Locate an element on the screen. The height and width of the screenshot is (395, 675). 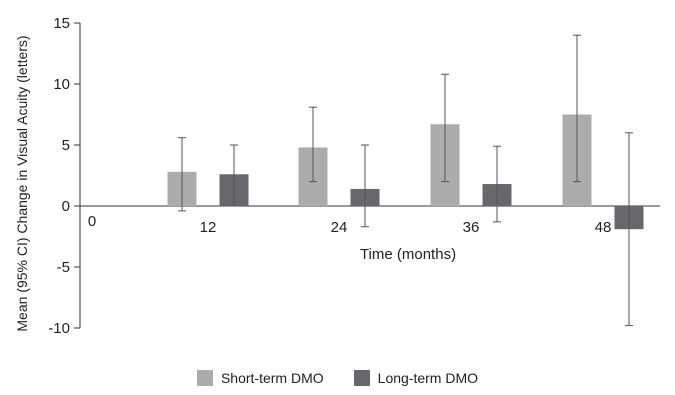
y-tick-label: 0 is located at coordinates (66, 206).